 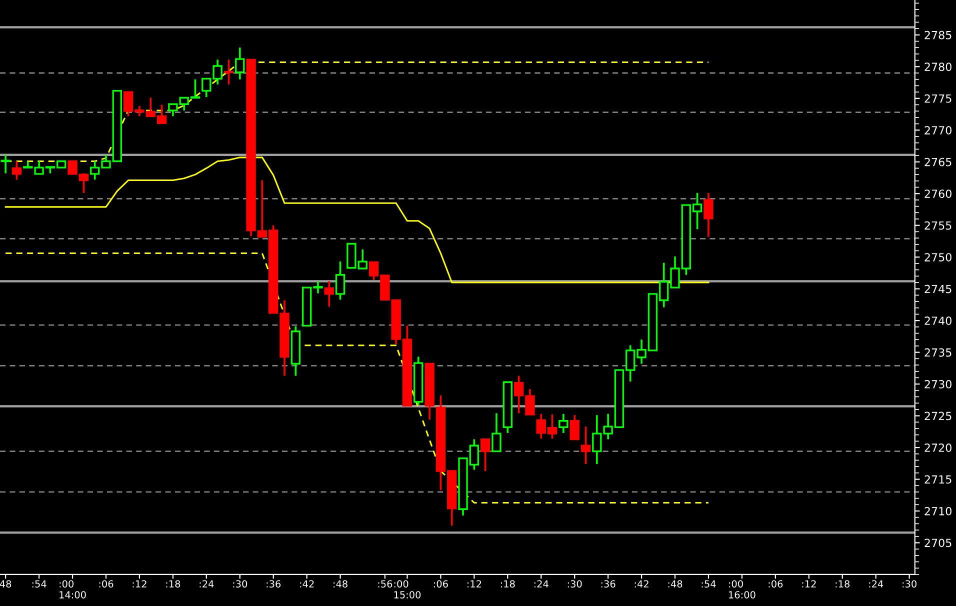 What do you see at coordinates (938, 543) in the screenshot?
I see `y-tick-label: 2705` at bounding box center [938, 543].